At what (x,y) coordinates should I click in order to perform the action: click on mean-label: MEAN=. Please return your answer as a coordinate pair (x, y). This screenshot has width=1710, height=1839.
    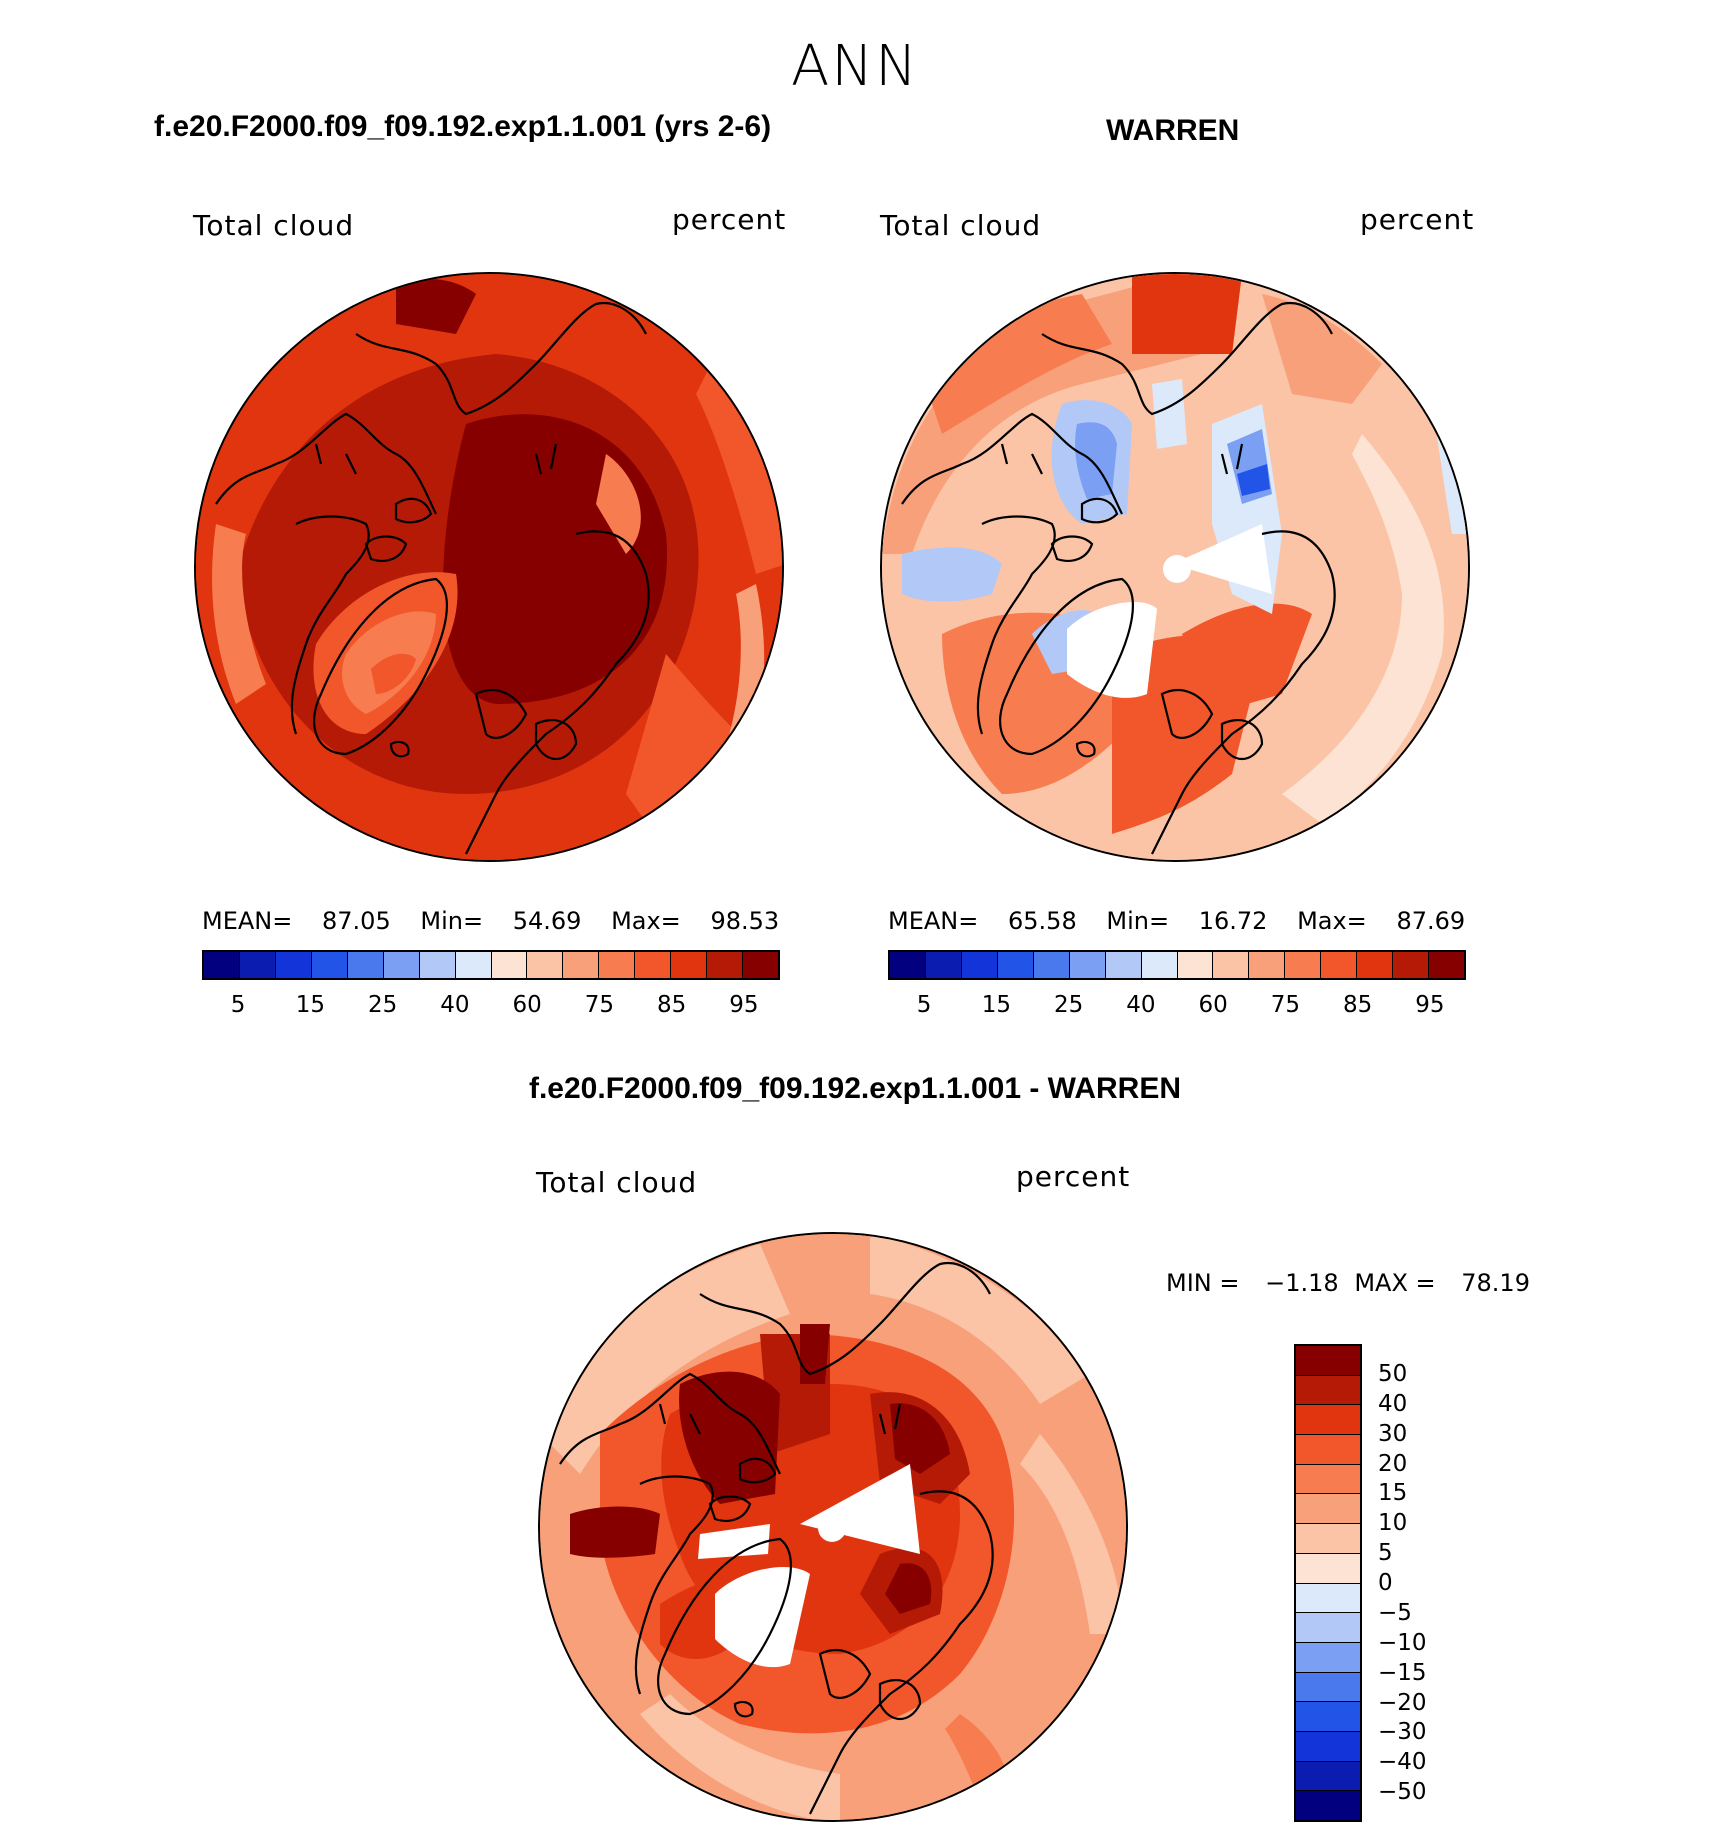
    Looking at the image, I should click on (247, 921).